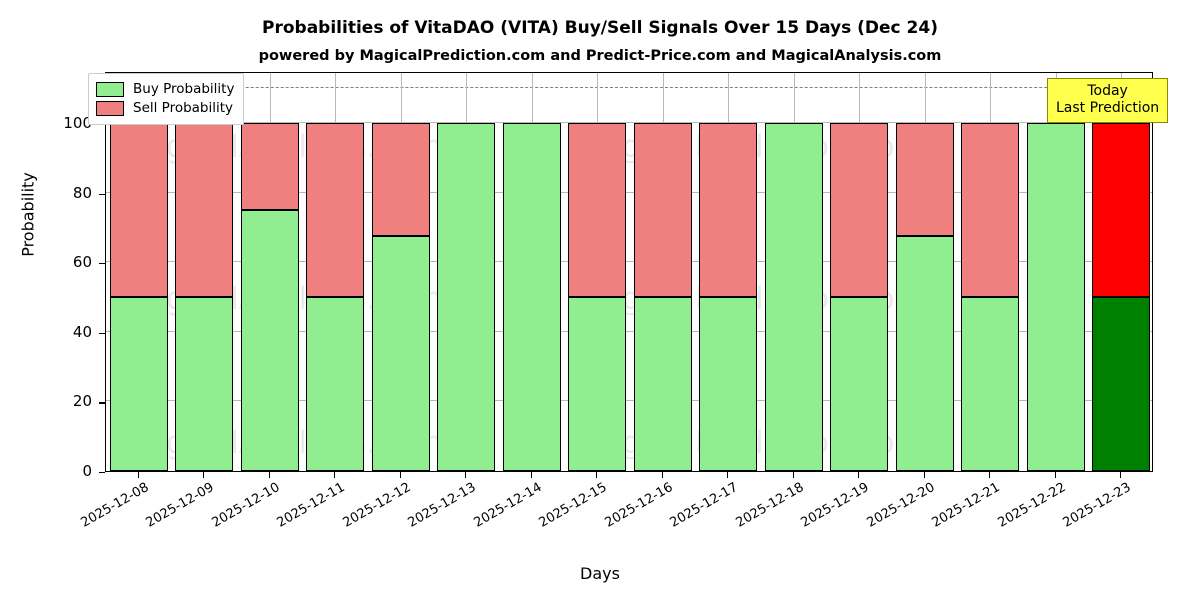  Describe the element at coordinates (835, 505) in the screenshot. I see `x-tick-label: 2025-12-19` at that location.